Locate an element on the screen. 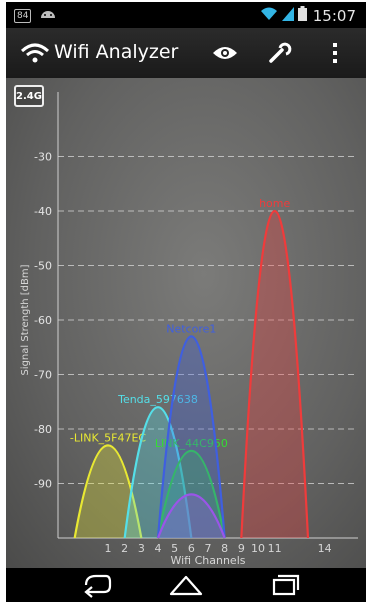 The height and width of the screenshot is (604, 372). android-icon is located at coordinates (48, 14).